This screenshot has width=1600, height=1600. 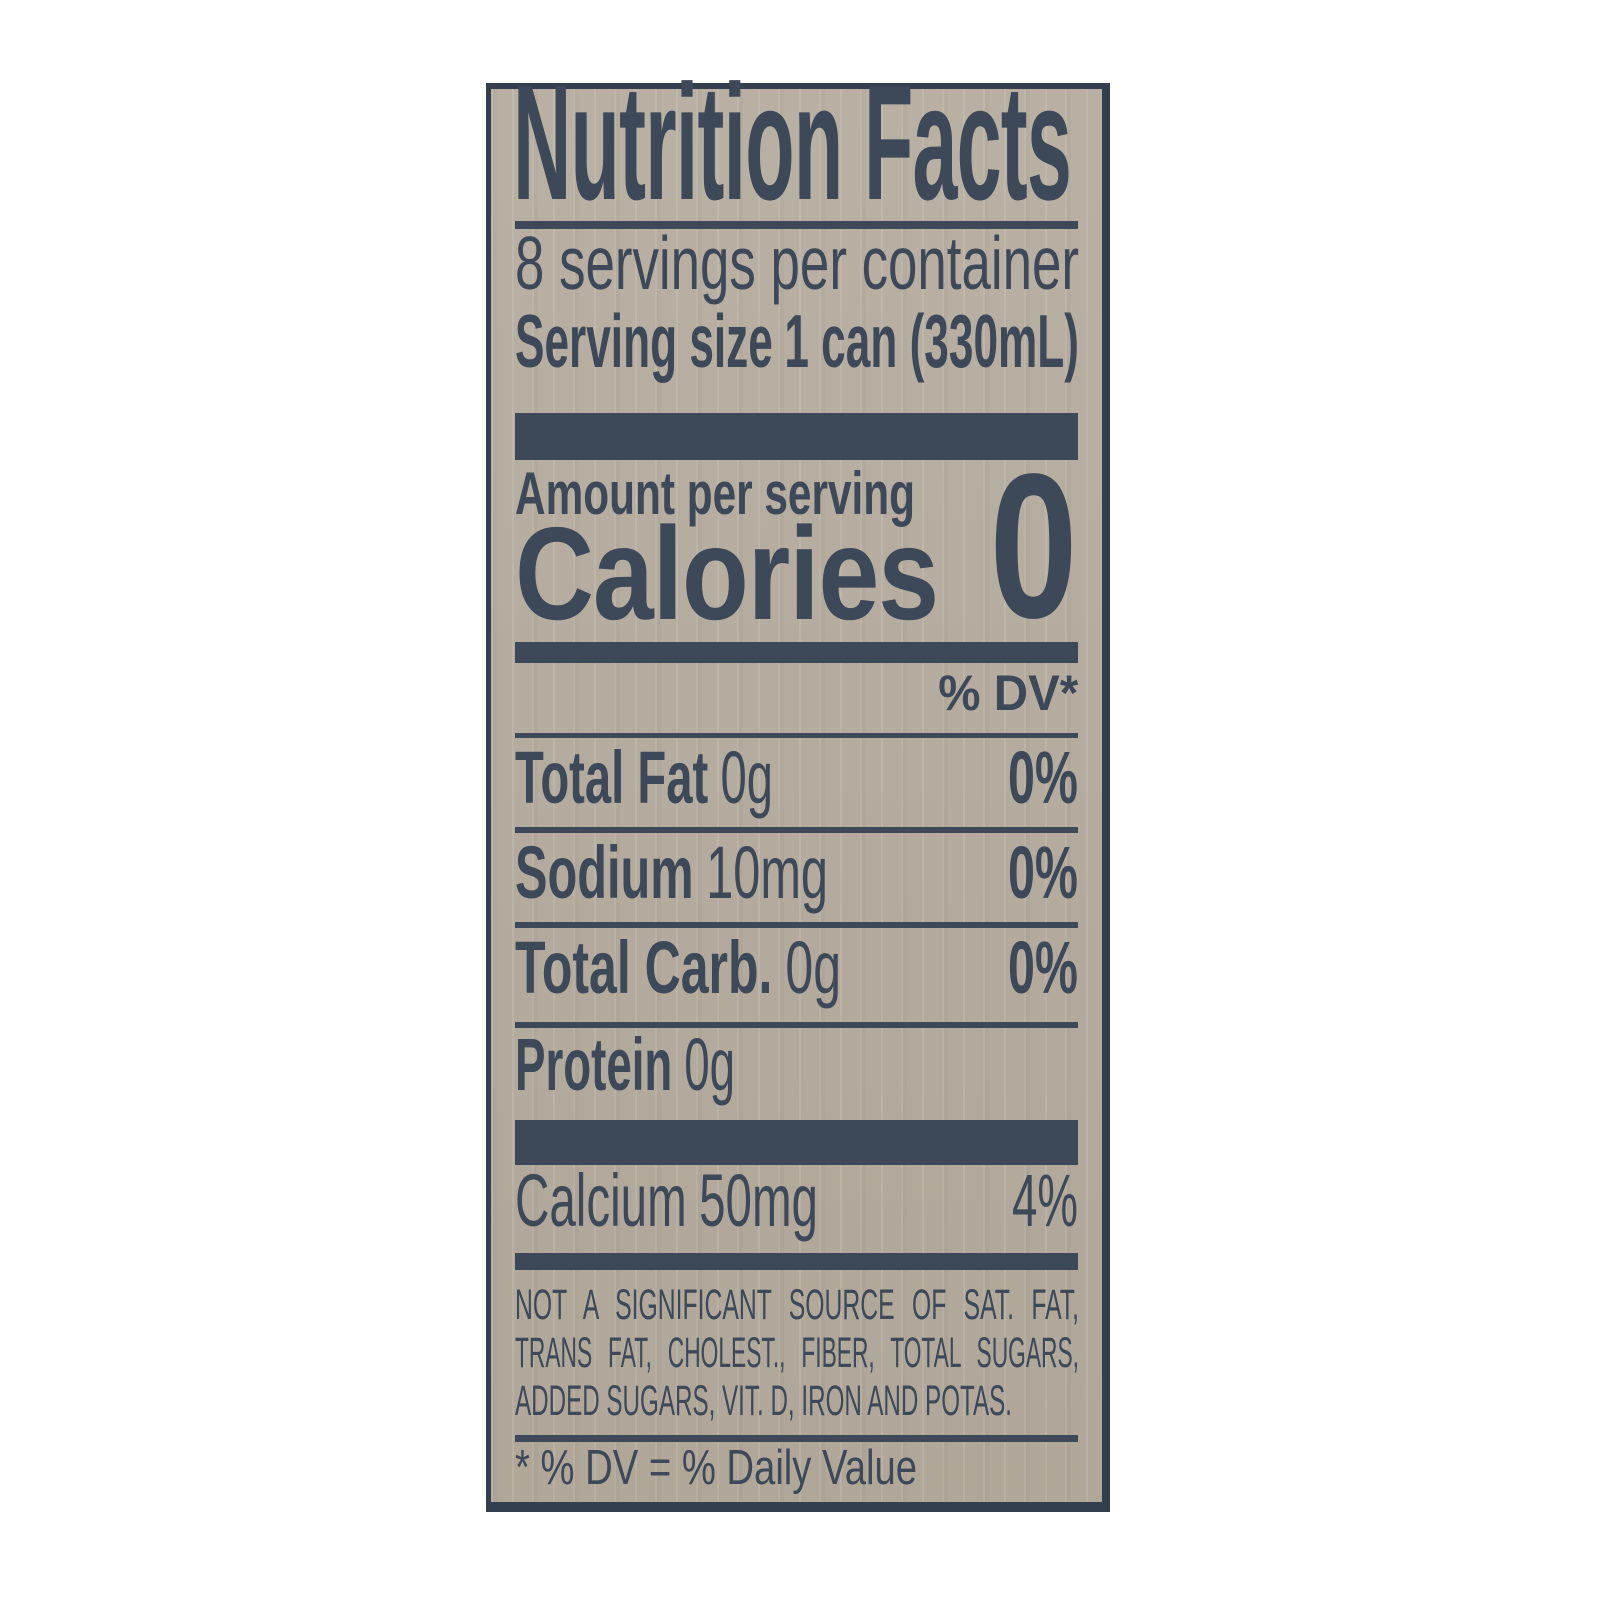 I want to click on mineral-dv: 4%, so click(x=1045, y=1200).